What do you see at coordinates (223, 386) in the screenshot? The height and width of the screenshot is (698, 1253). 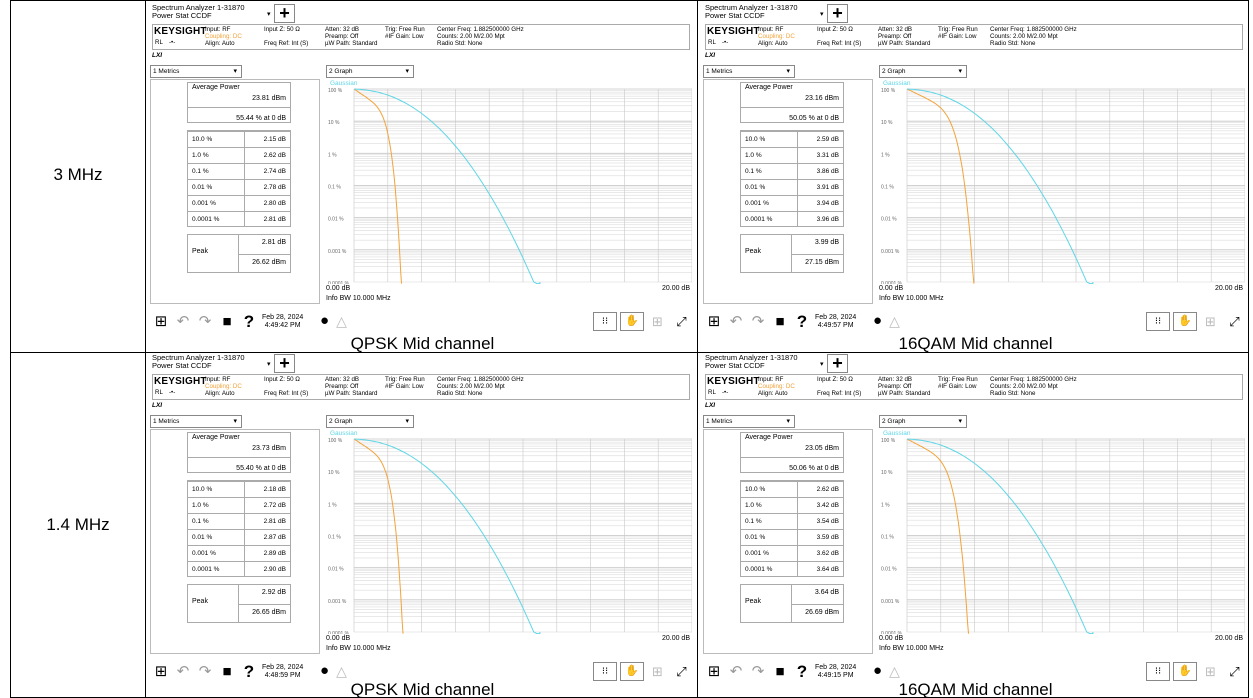 I see `coupling-setting: Coupling: DC` at bounding box center [223, 386].